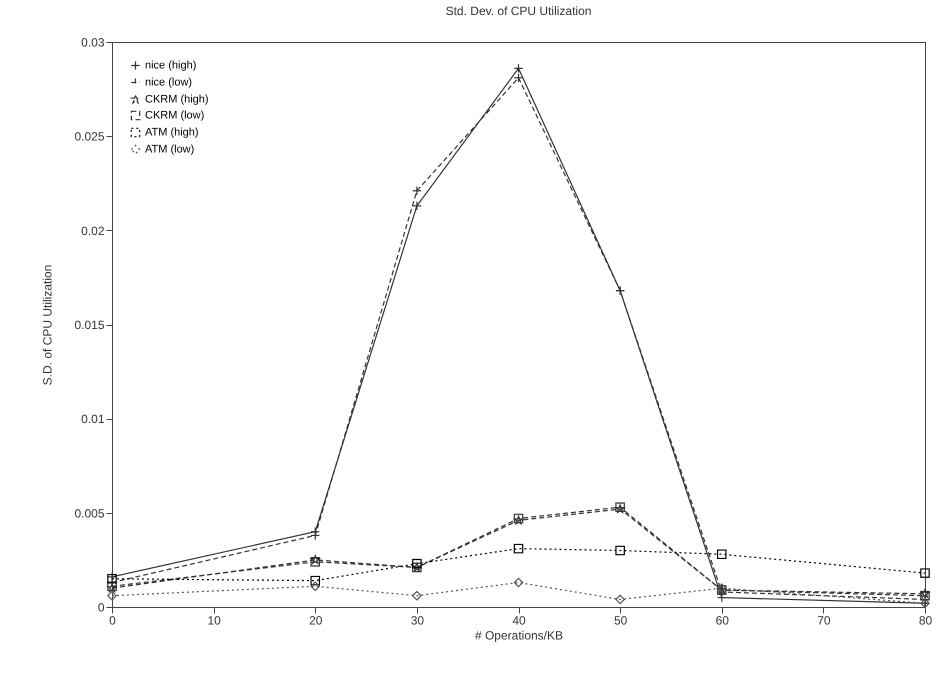 The image size is (951, 675). What do you see at coordinates (47, 325) in the screenshot?
I see `y-axis-title: S.D. of CPU Utilization` at bounding box center [47, 325].